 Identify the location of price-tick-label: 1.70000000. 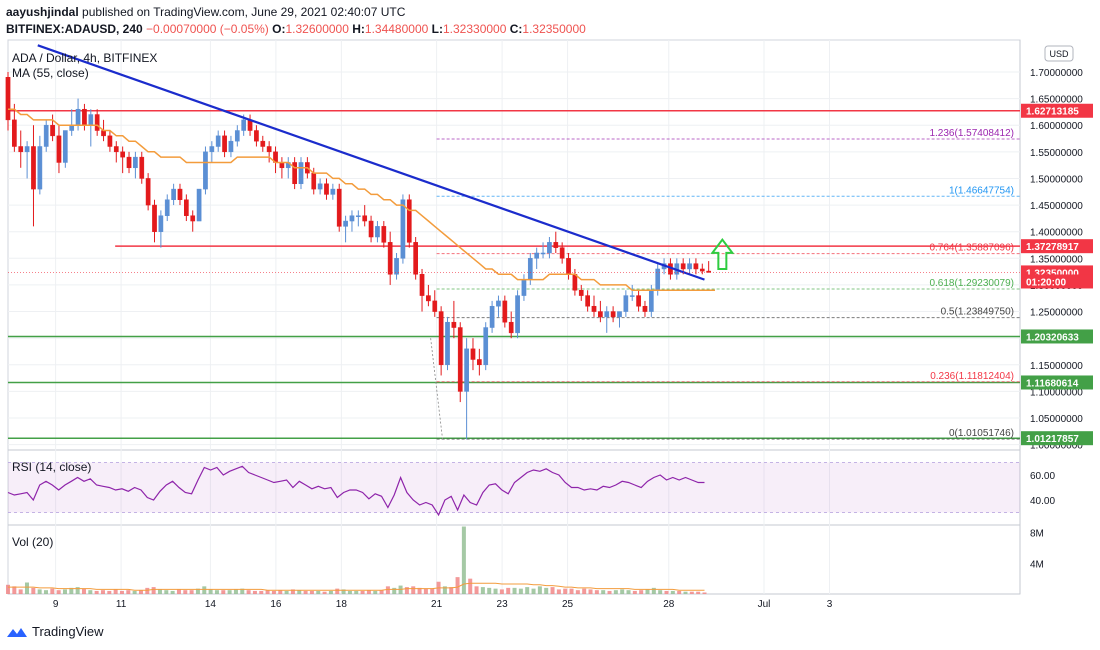
(1056, 73).